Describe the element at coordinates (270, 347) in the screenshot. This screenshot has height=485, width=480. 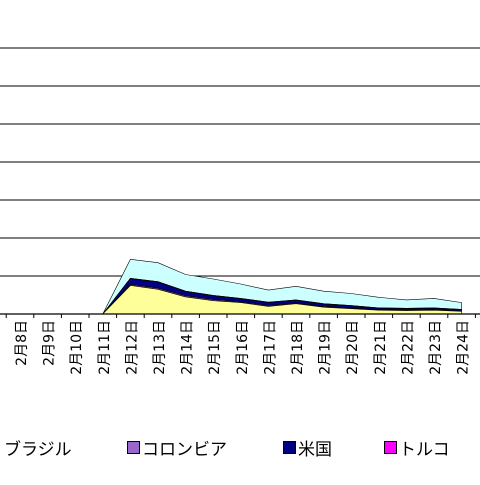
I see `x-tick-label: 2月17日` at that location.